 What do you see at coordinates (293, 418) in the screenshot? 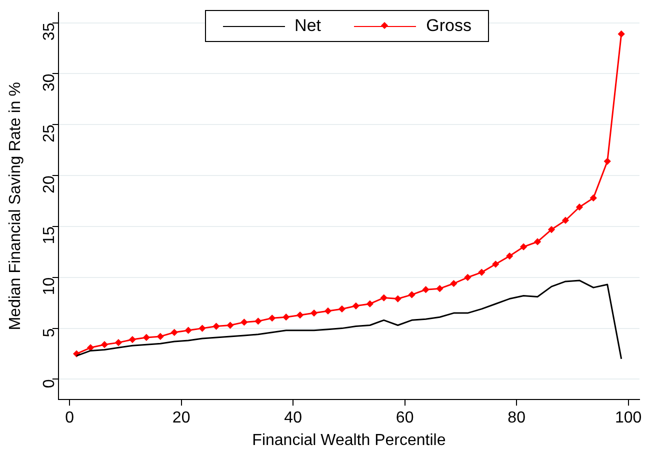
I see `x-tick-label: 40` at bounding box center [293, 418].